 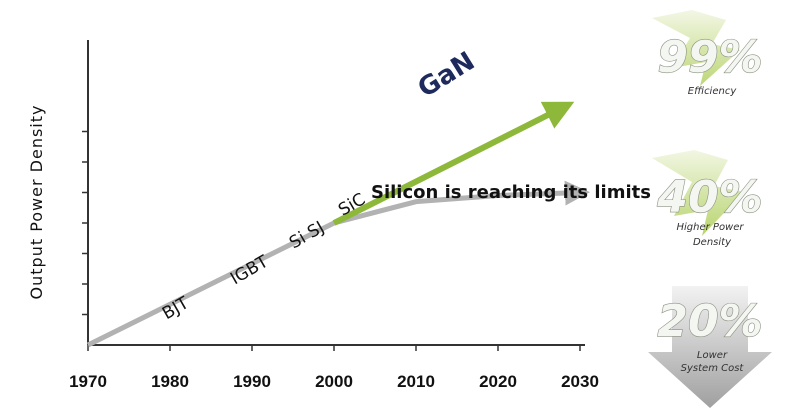 I want to click on badge-power-density-caption-2: Density, so click(x=712, y=242).